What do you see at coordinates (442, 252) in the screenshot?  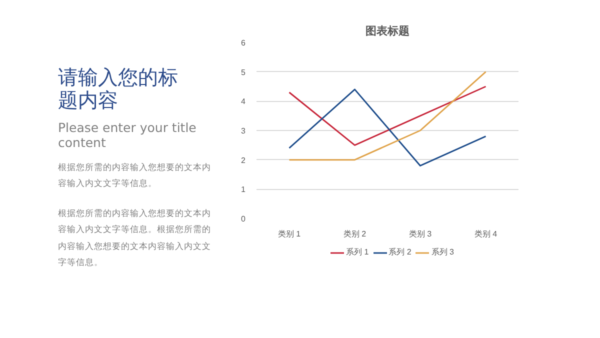 I see `legend-label: 系列 3` at bounding box center [442, 252].